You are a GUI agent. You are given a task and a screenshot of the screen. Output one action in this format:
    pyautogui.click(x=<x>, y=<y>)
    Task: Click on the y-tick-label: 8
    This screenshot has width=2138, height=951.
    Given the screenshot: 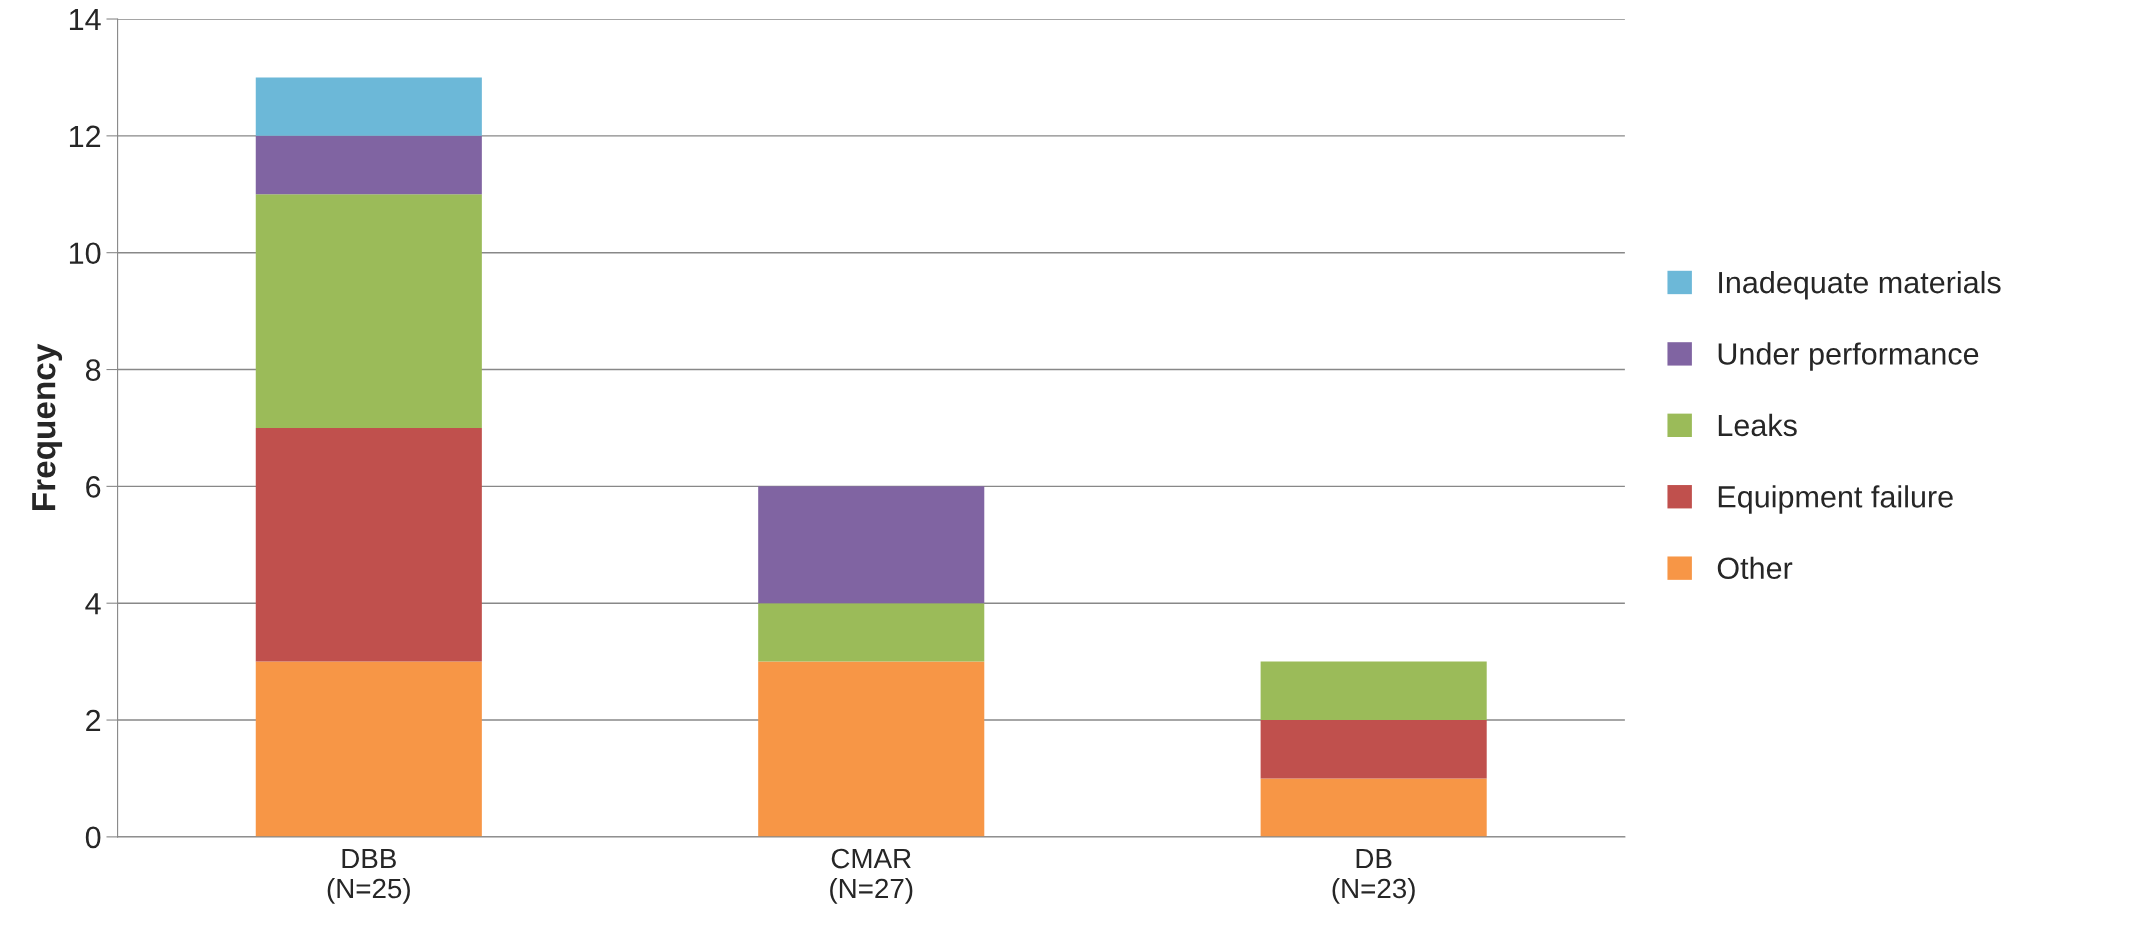 What is the action you would take?
    pyautogui.click(x=93, y=370)
    